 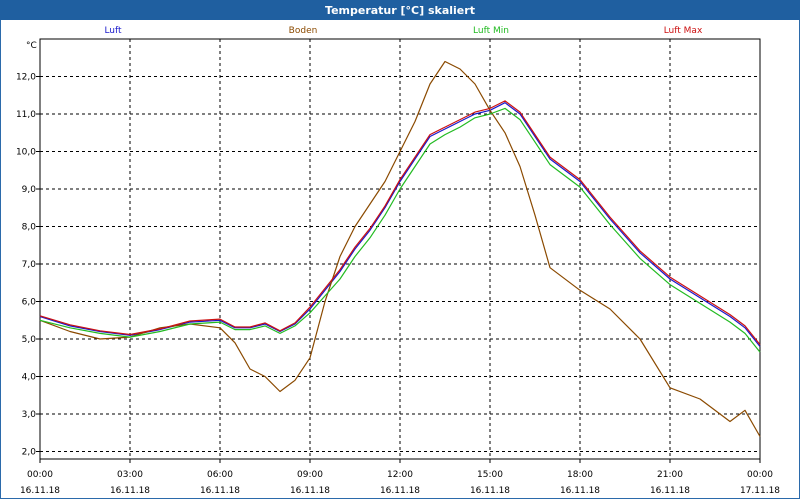 I want to click on y-tick-label: 6,0, so click(x=29, y=303).